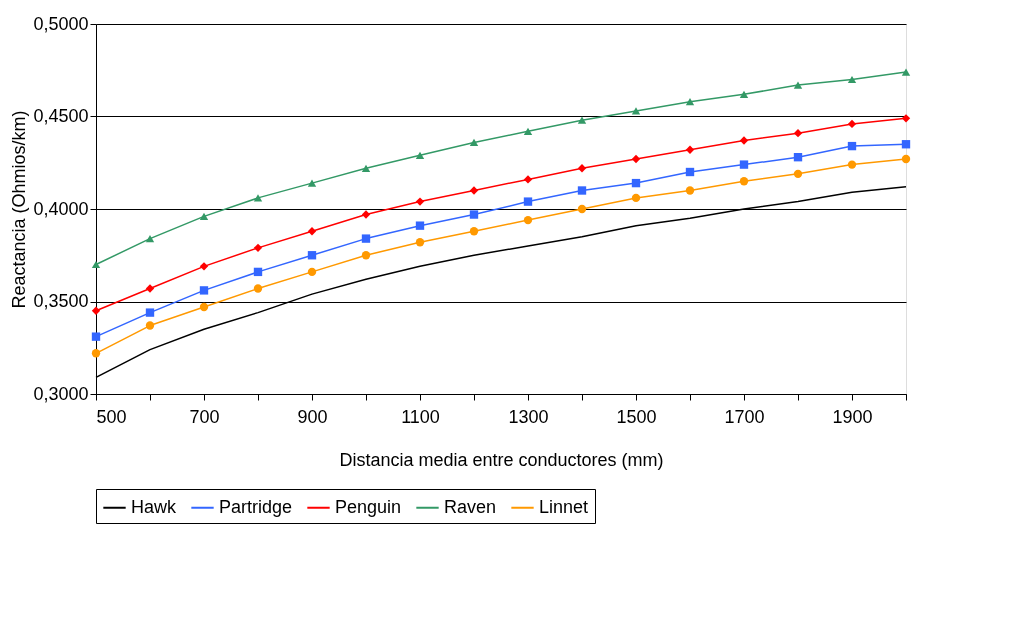 This screenshot has width=1023, height=620. Describe the element at coordinates (154, 506) in the screenshot. I see `legend-label: Hawk` at that location.